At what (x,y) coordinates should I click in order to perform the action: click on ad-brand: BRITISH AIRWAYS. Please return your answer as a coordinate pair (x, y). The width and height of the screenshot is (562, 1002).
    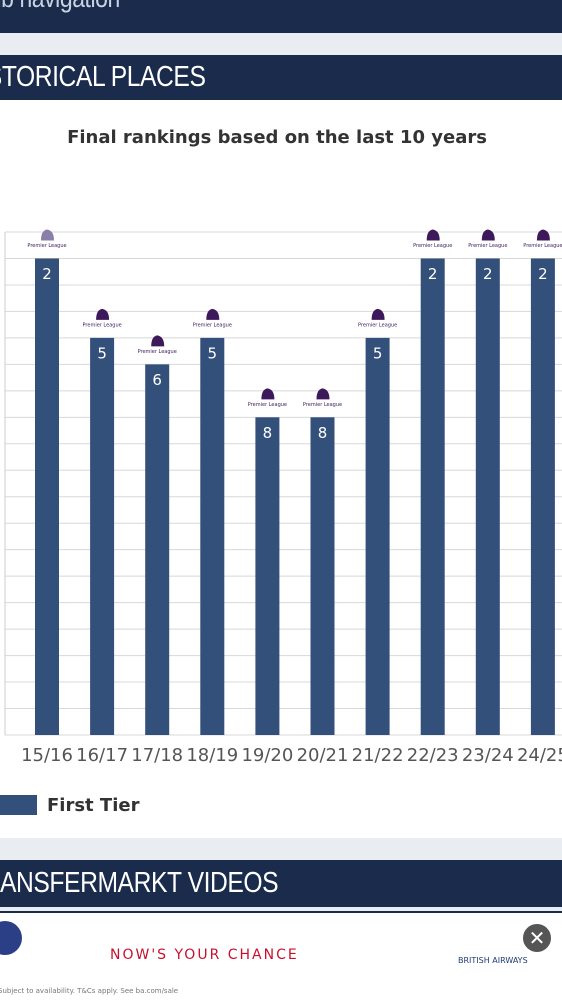
    Looking at the image, I should click on (493, 960).